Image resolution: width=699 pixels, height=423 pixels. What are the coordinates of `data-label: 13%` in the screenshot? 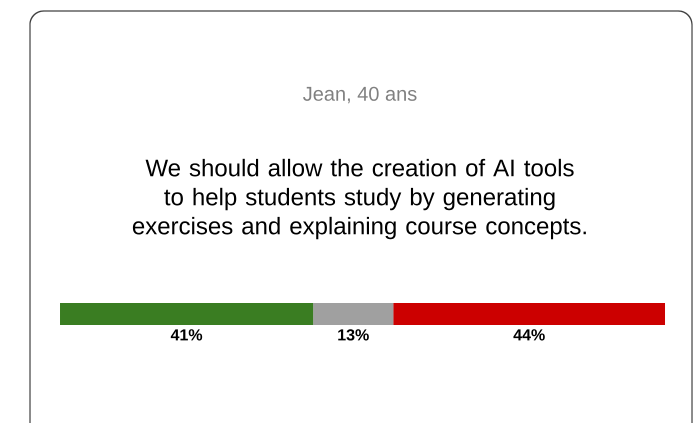 It's located at (353, 335).